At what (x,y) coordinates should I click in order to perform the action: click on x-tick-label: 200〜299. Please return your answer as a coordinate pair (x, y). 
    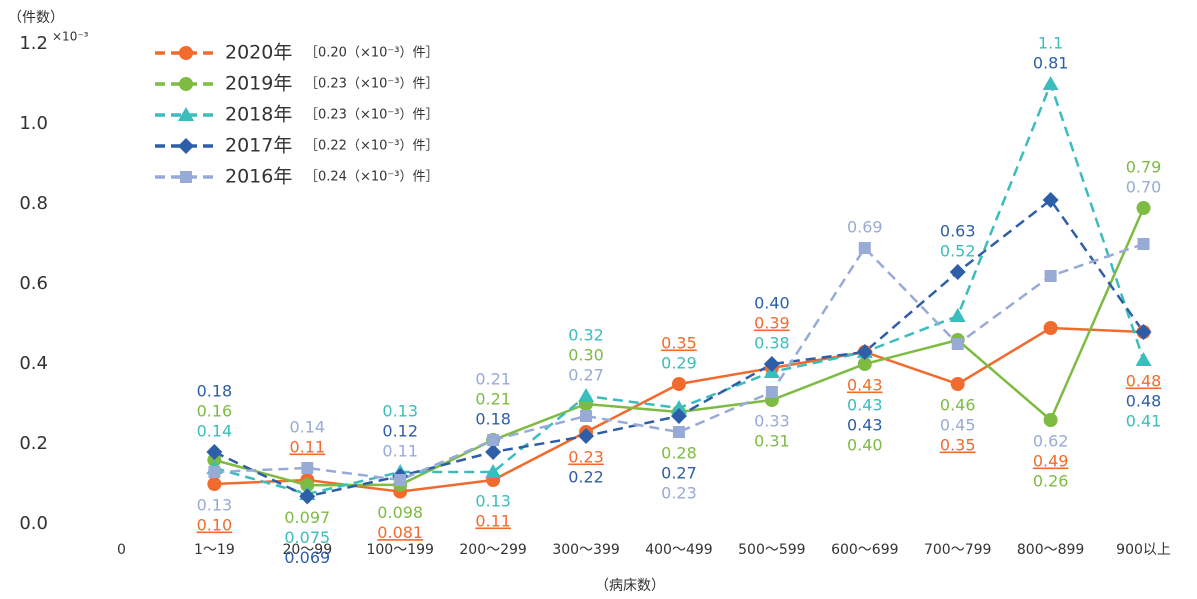
    Looking at the image, I should click on (492, 550).